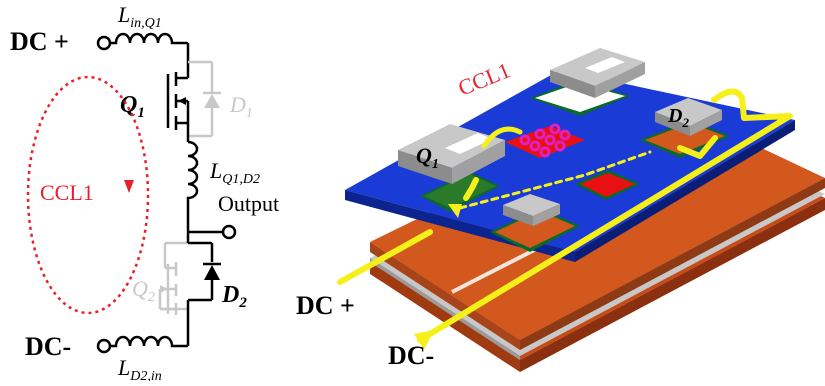 Image resolution: width=825 pixels, height=386 pixels. I want to click on q1-mosfet, so click(178, 101).